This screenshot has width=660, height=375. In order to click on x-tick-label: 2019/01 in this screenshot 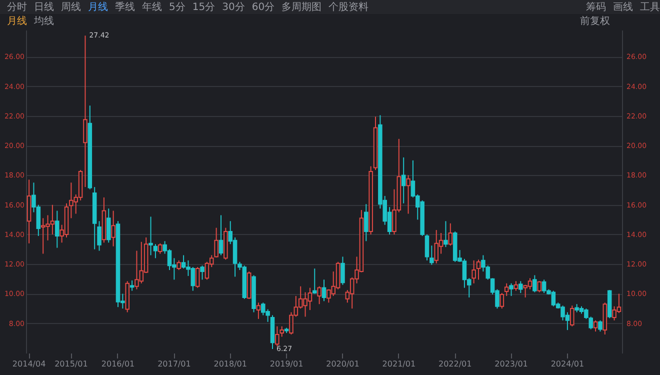, I will do `click(287, 364)`.